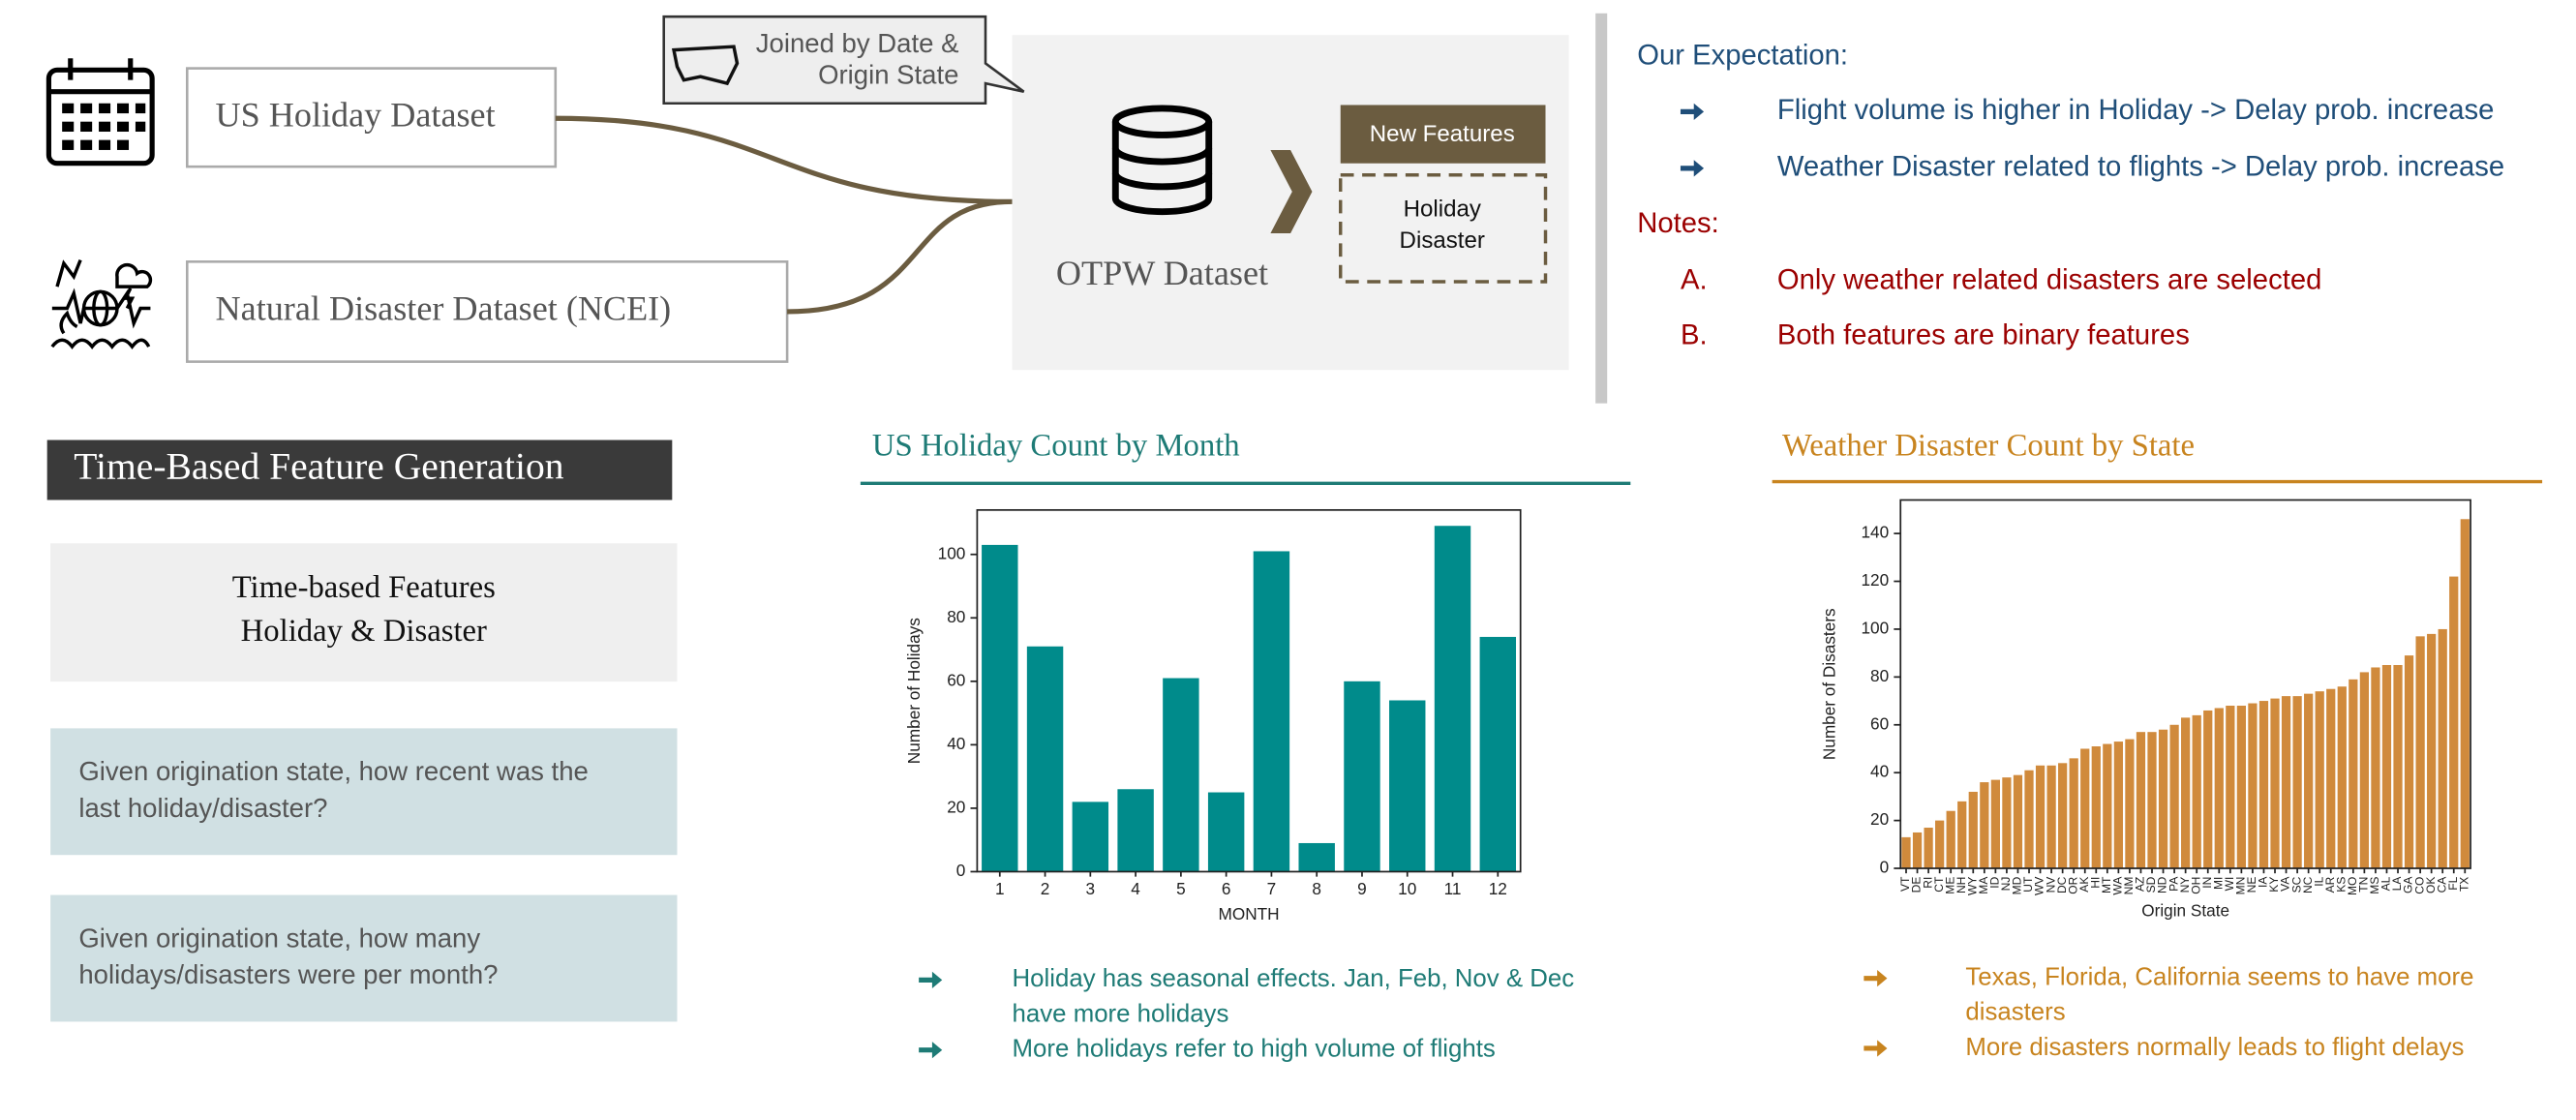 The image size is (2576, 1120). Describe the element at coordinates (1983, 335) in the screenshot. I see `note-text: Both features are binary features` at that location.